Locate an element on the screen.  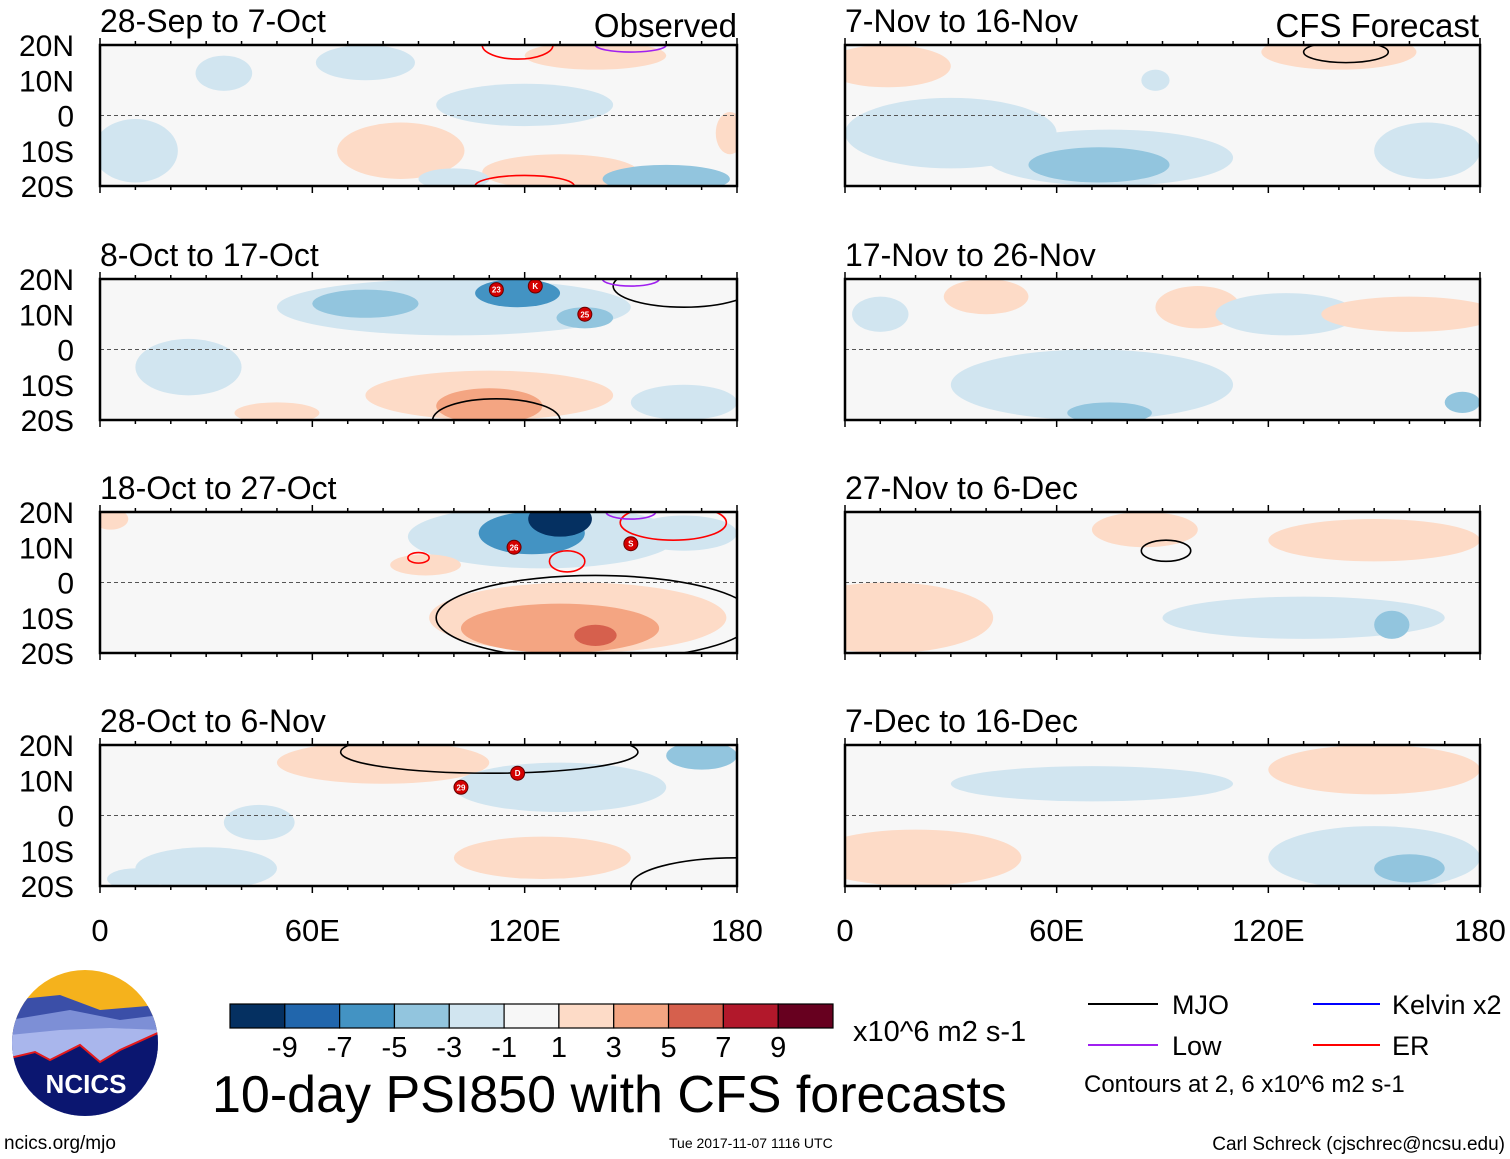
colorbar-label: 1 is located at coordinates (559, 1048).